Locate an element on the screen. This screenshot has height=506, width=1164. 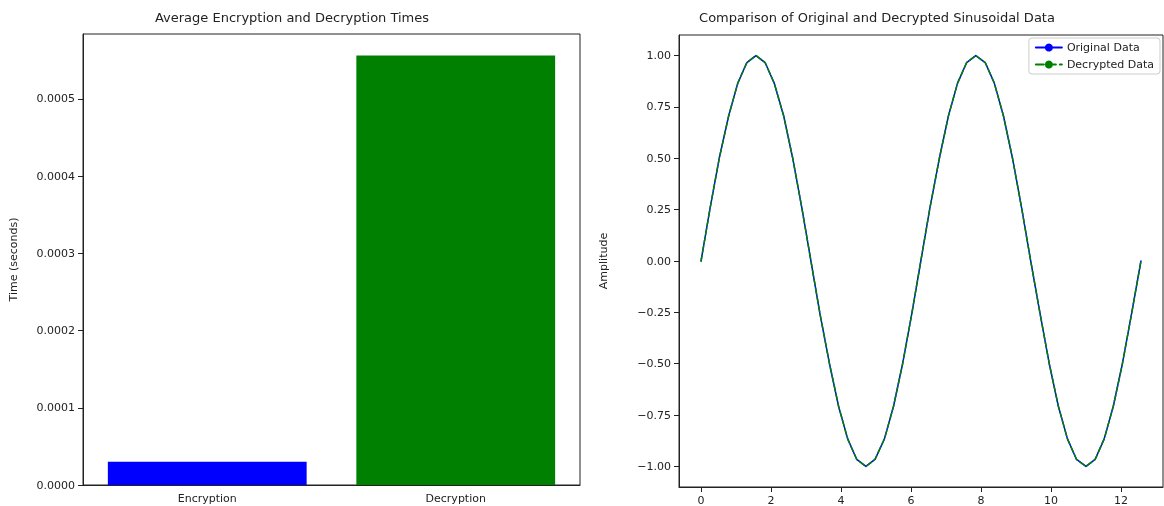
x-tick-label: 10 is located at coordinates (1051, 500).